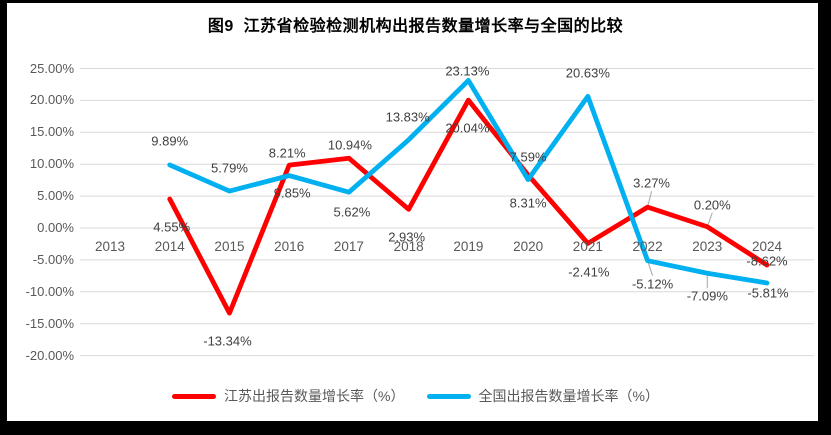  I want to click on legend-item-jiangsu: 江苏出报告数量增长率（%）, so click(288, 396).